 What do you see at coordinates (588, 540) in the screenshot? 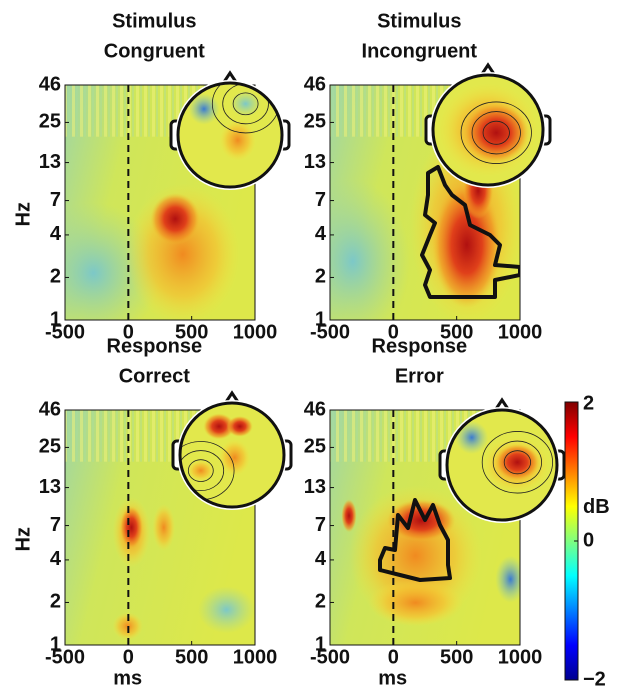
I see `colorbar-tick-label: 0` at bounding box center [588, 540].